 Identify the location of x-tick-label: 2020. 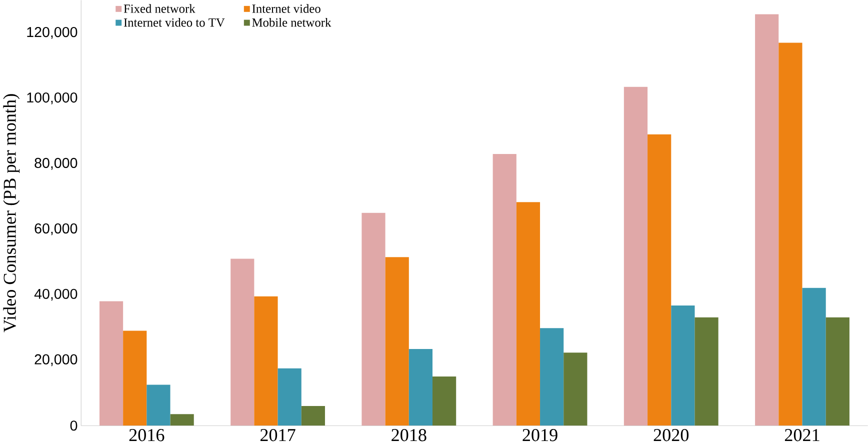
(671, 435).